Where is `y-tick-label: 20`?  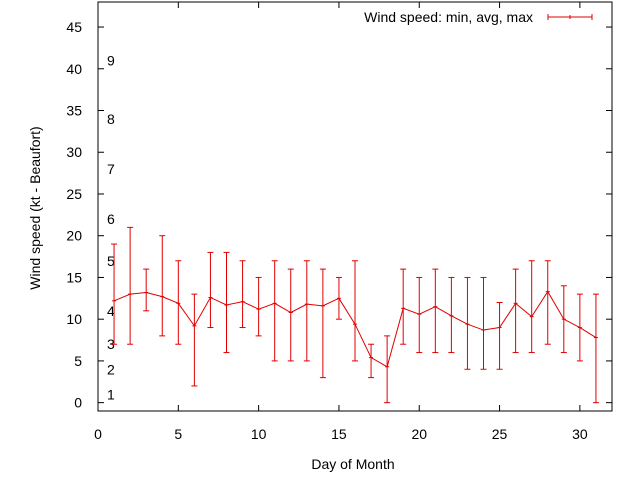
y-tick-label: 20 is located at coordinates (74, 236).